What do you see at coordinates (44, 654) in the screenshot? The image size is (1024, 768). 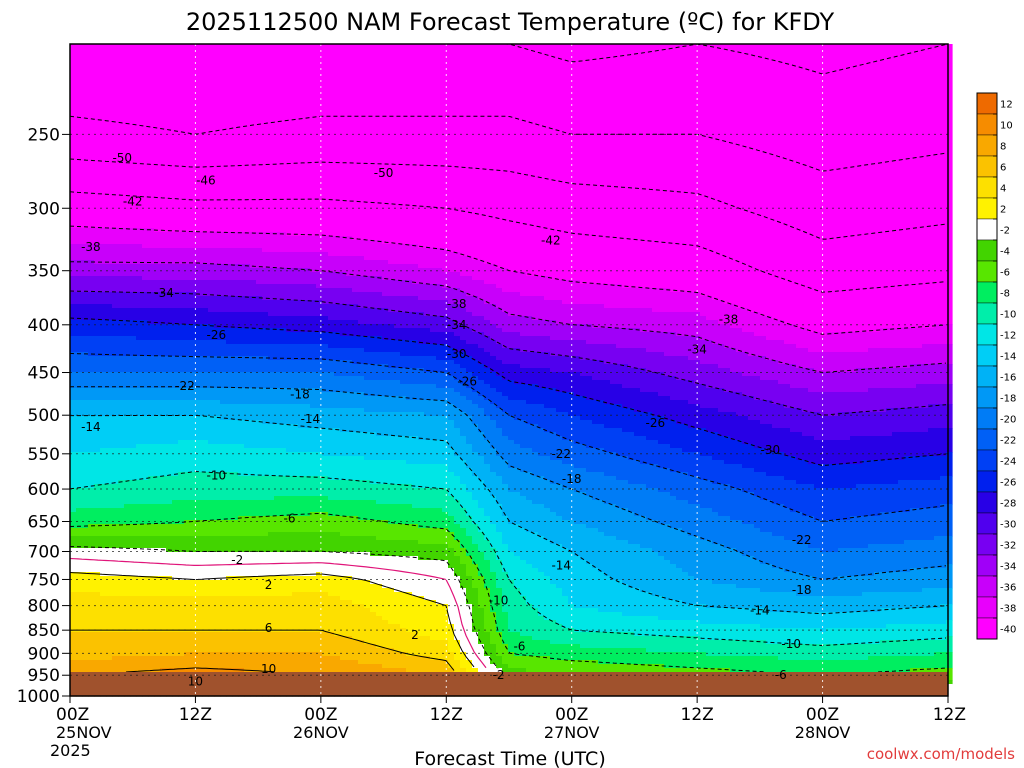 I see `y-tick-label: 900` at bounding box center [44, 654].